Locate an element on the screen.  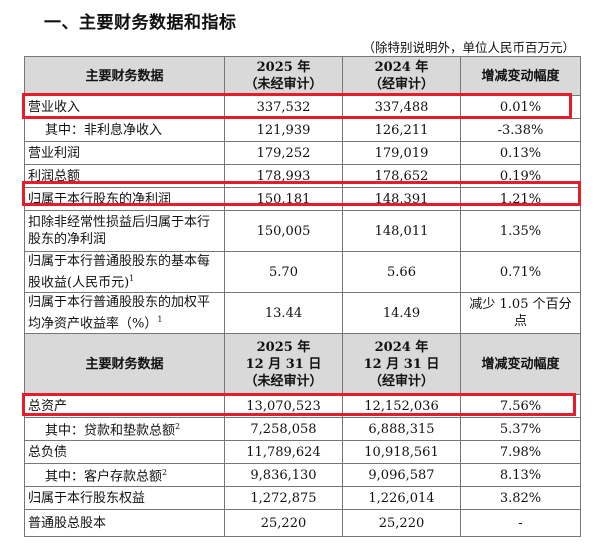
row-label: 营业收入 is located at coordinates (124, 107).